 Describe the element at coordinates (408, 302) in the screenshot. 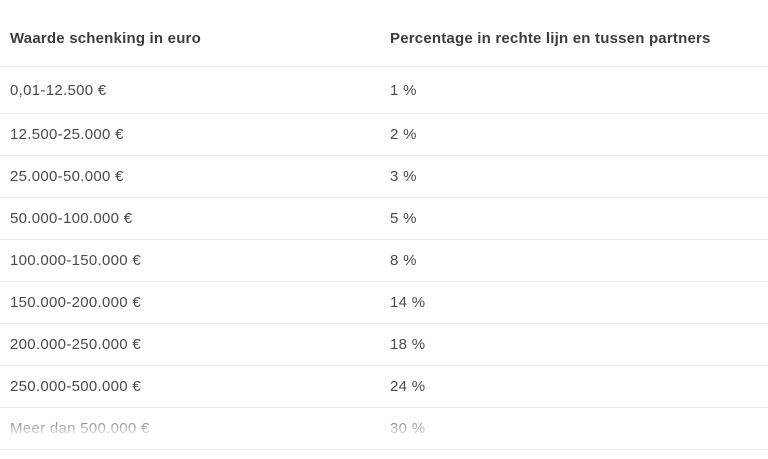

I see `percentage-cell: 14 %` at that location.